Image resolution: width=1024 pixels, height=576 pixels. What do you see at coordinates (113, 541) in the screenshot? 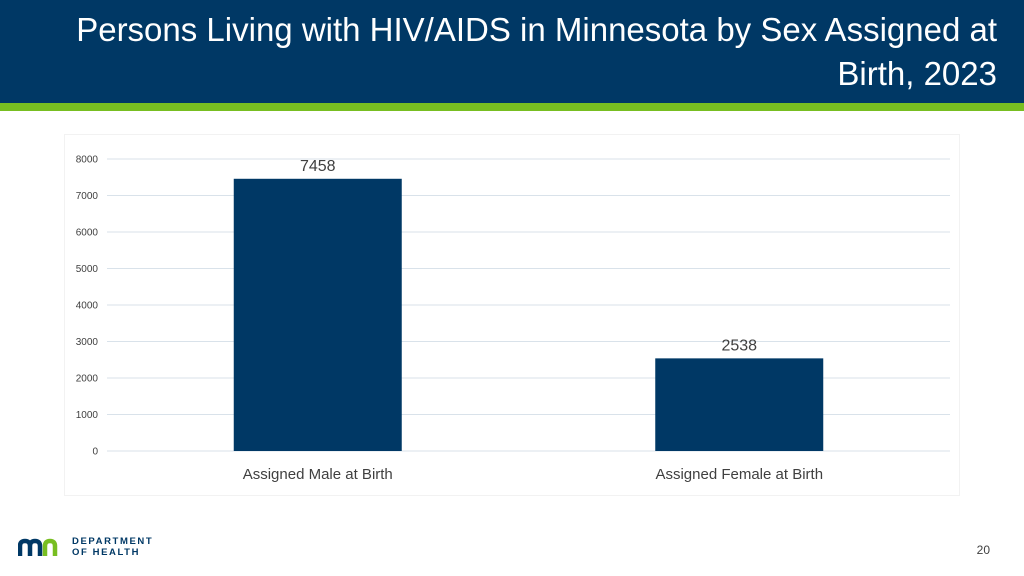
I see `logo-line-department: DEPARTMENT` at bounding box center [113, 541].